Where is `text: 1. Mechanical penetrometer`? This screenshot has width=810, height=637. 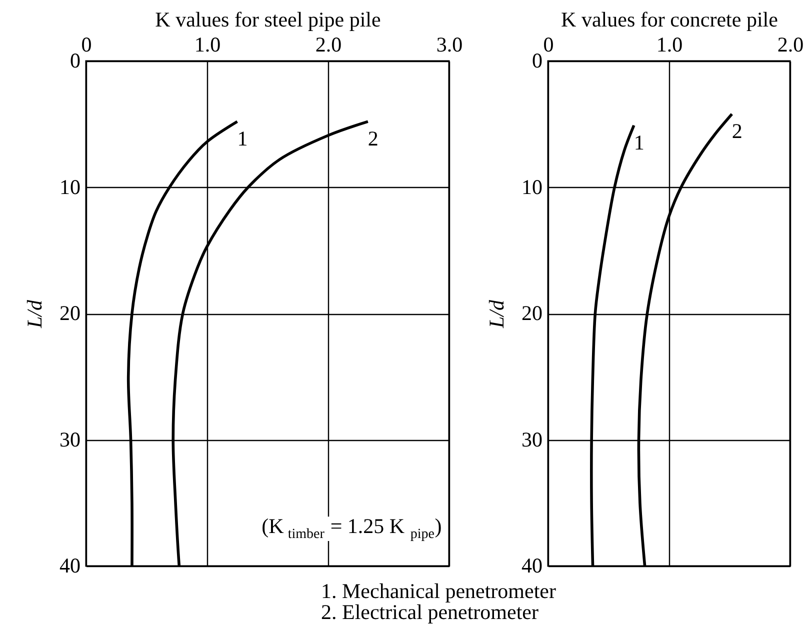 text: 1. Mechanical penetrometer is located at coordinates (438, 591).